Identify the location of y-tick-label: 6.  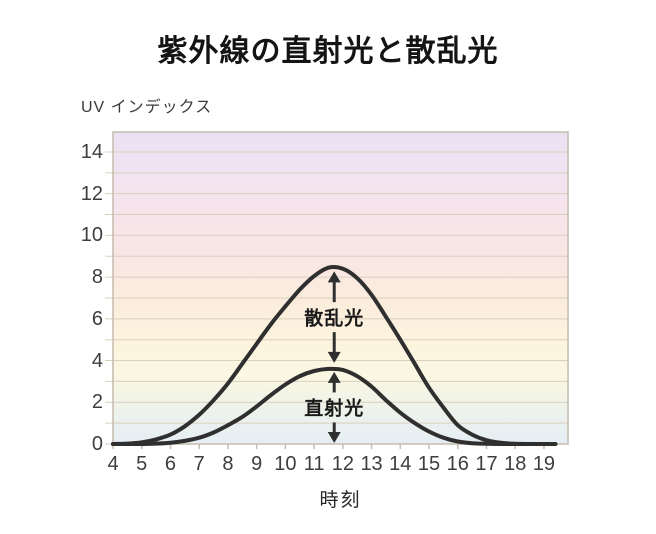
(97, 318).